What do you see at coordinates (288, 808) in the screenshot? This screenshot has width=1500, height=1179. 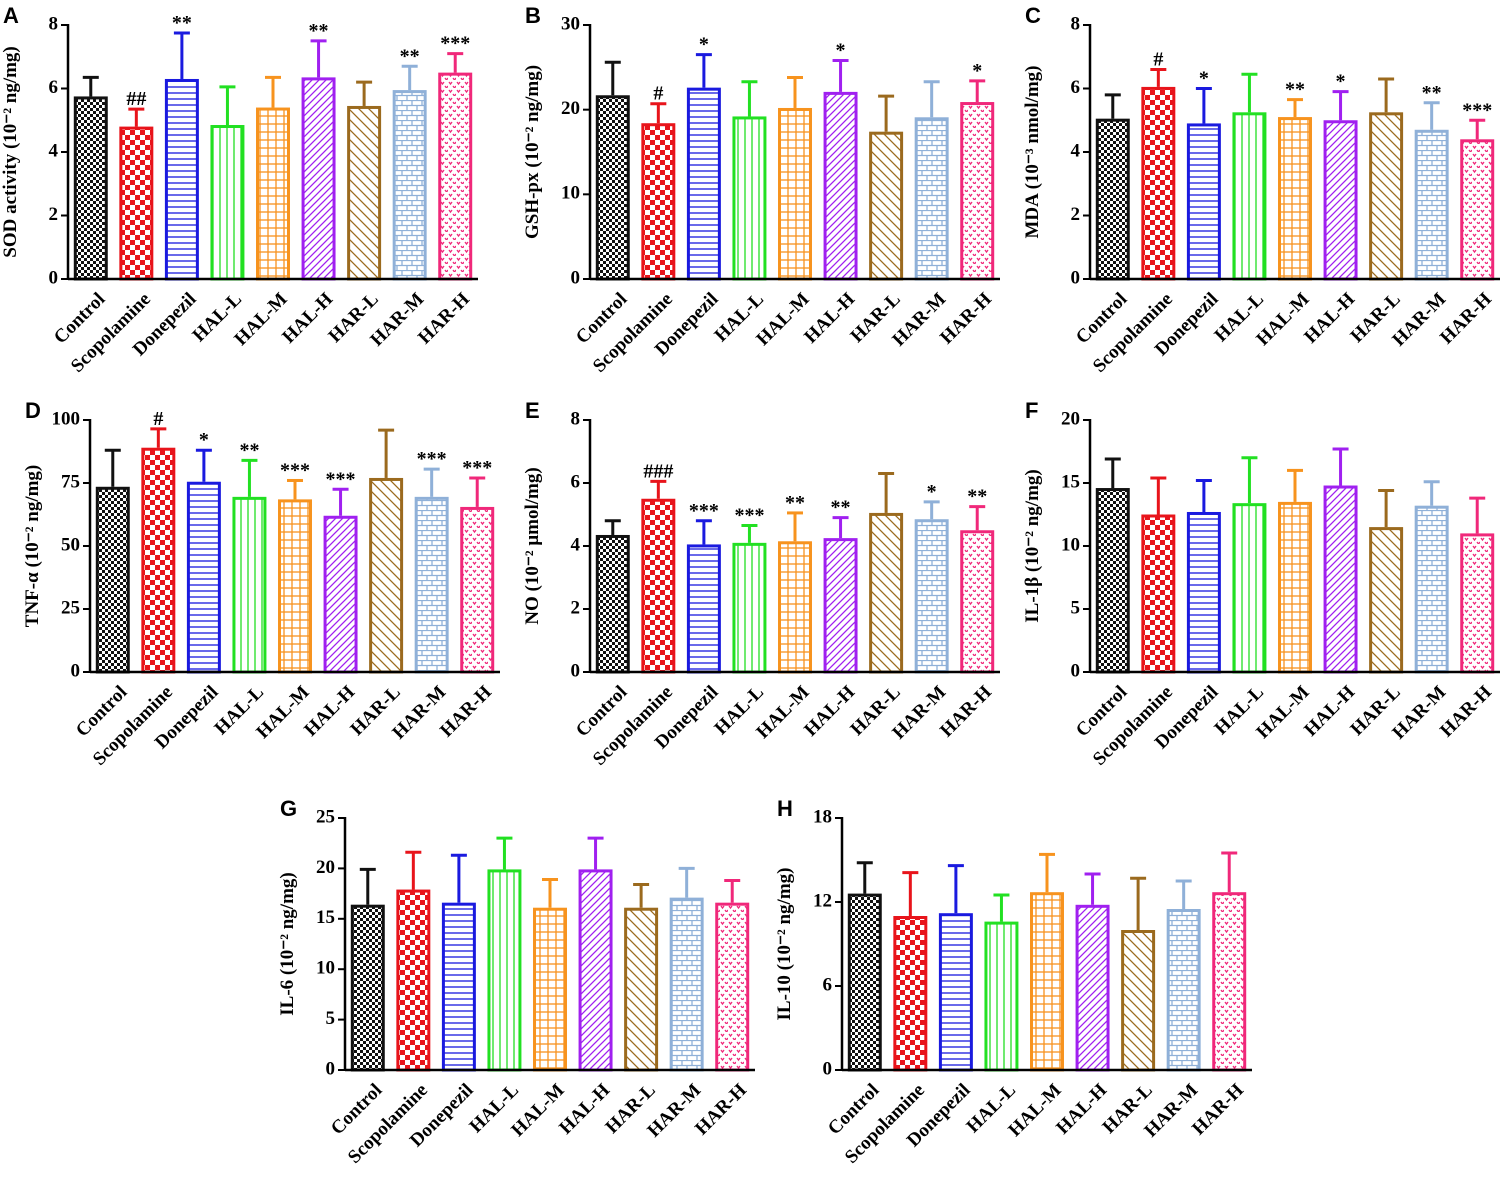 I see `panel-label: G` at bounding box center [288, 808].